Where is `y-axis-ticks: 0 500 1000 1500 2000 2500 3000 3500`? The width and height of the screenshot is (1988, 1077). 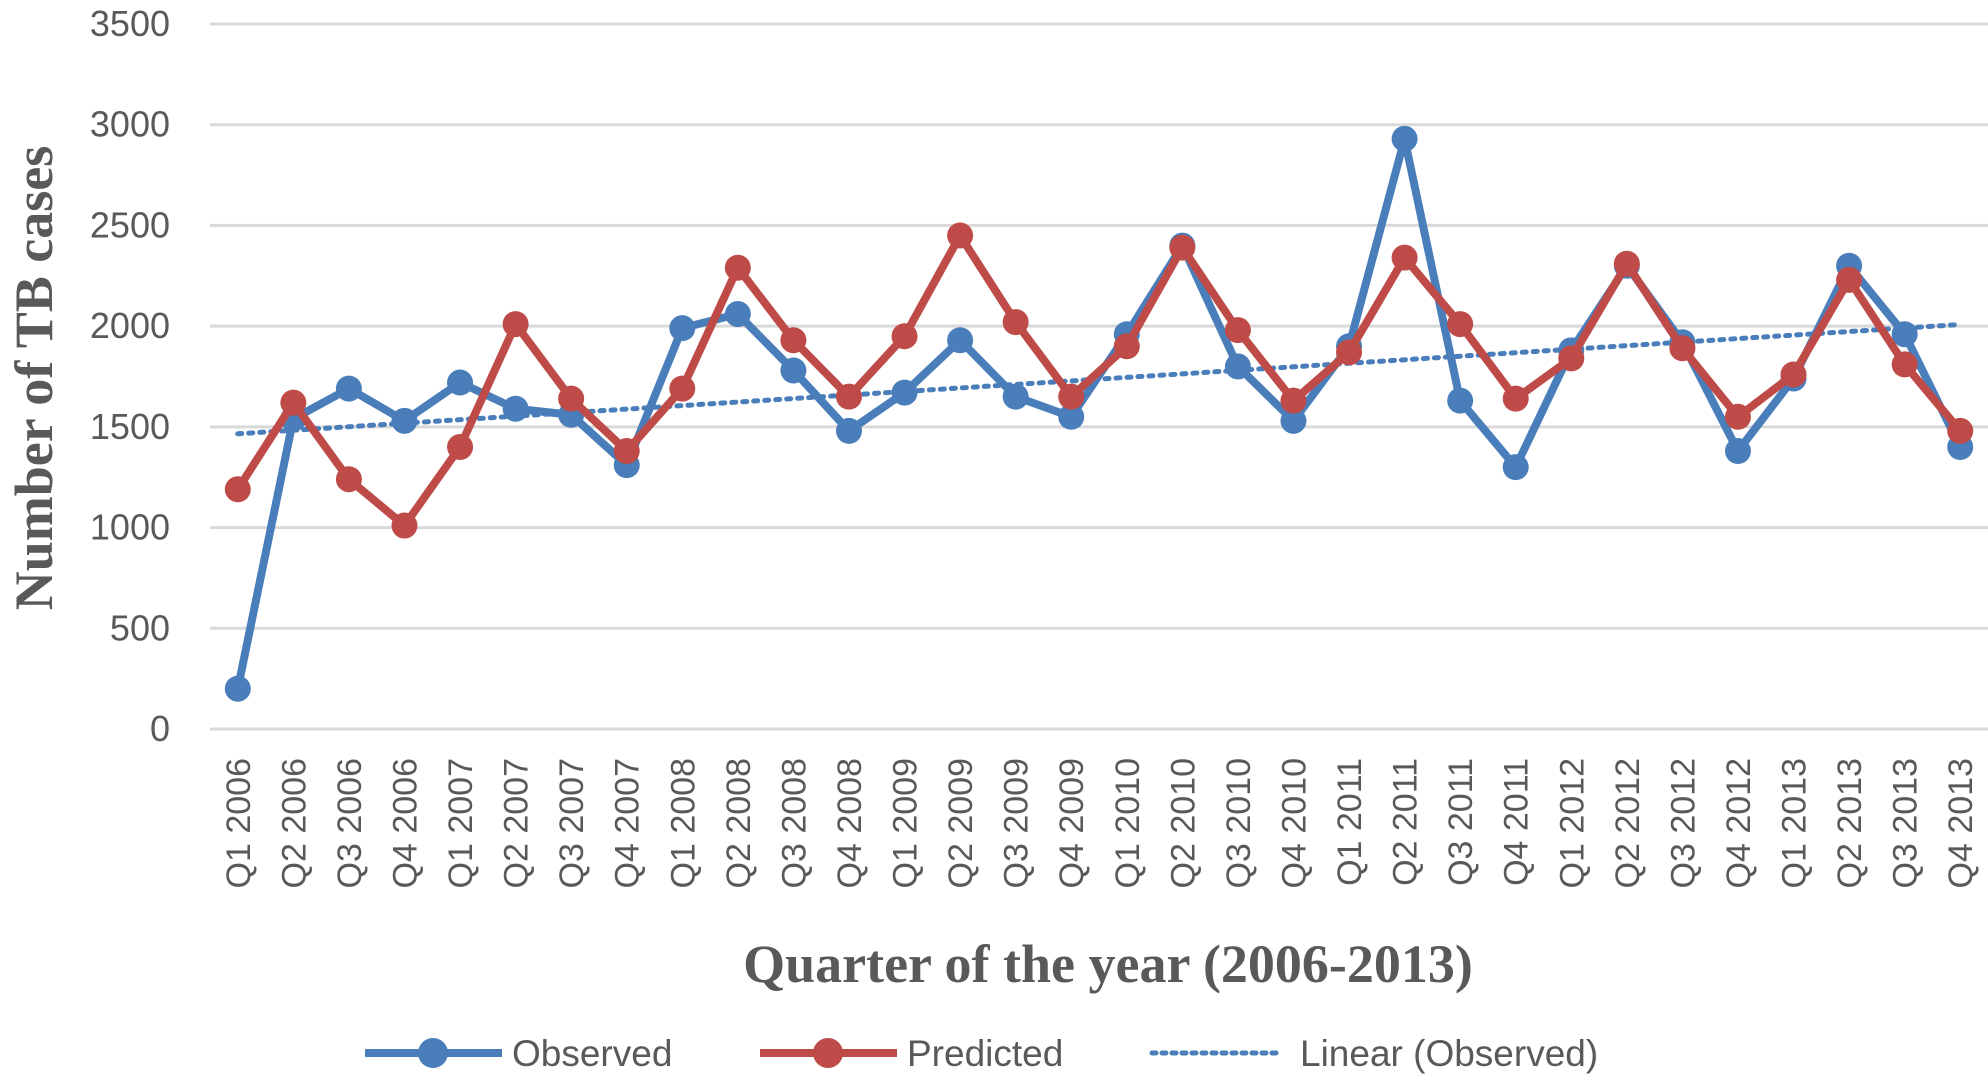 y-axis-ticks: 0 500 1000 1500 2000 2500 3000 3500 is located at coordinates (130, 376).